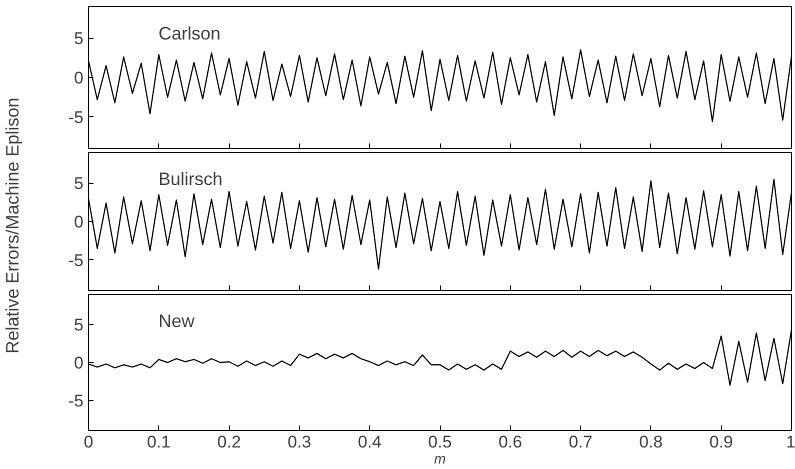 This screenshot has height=469, width=795. I want to click on x-tick-label: 0.4, so click(370, 442).